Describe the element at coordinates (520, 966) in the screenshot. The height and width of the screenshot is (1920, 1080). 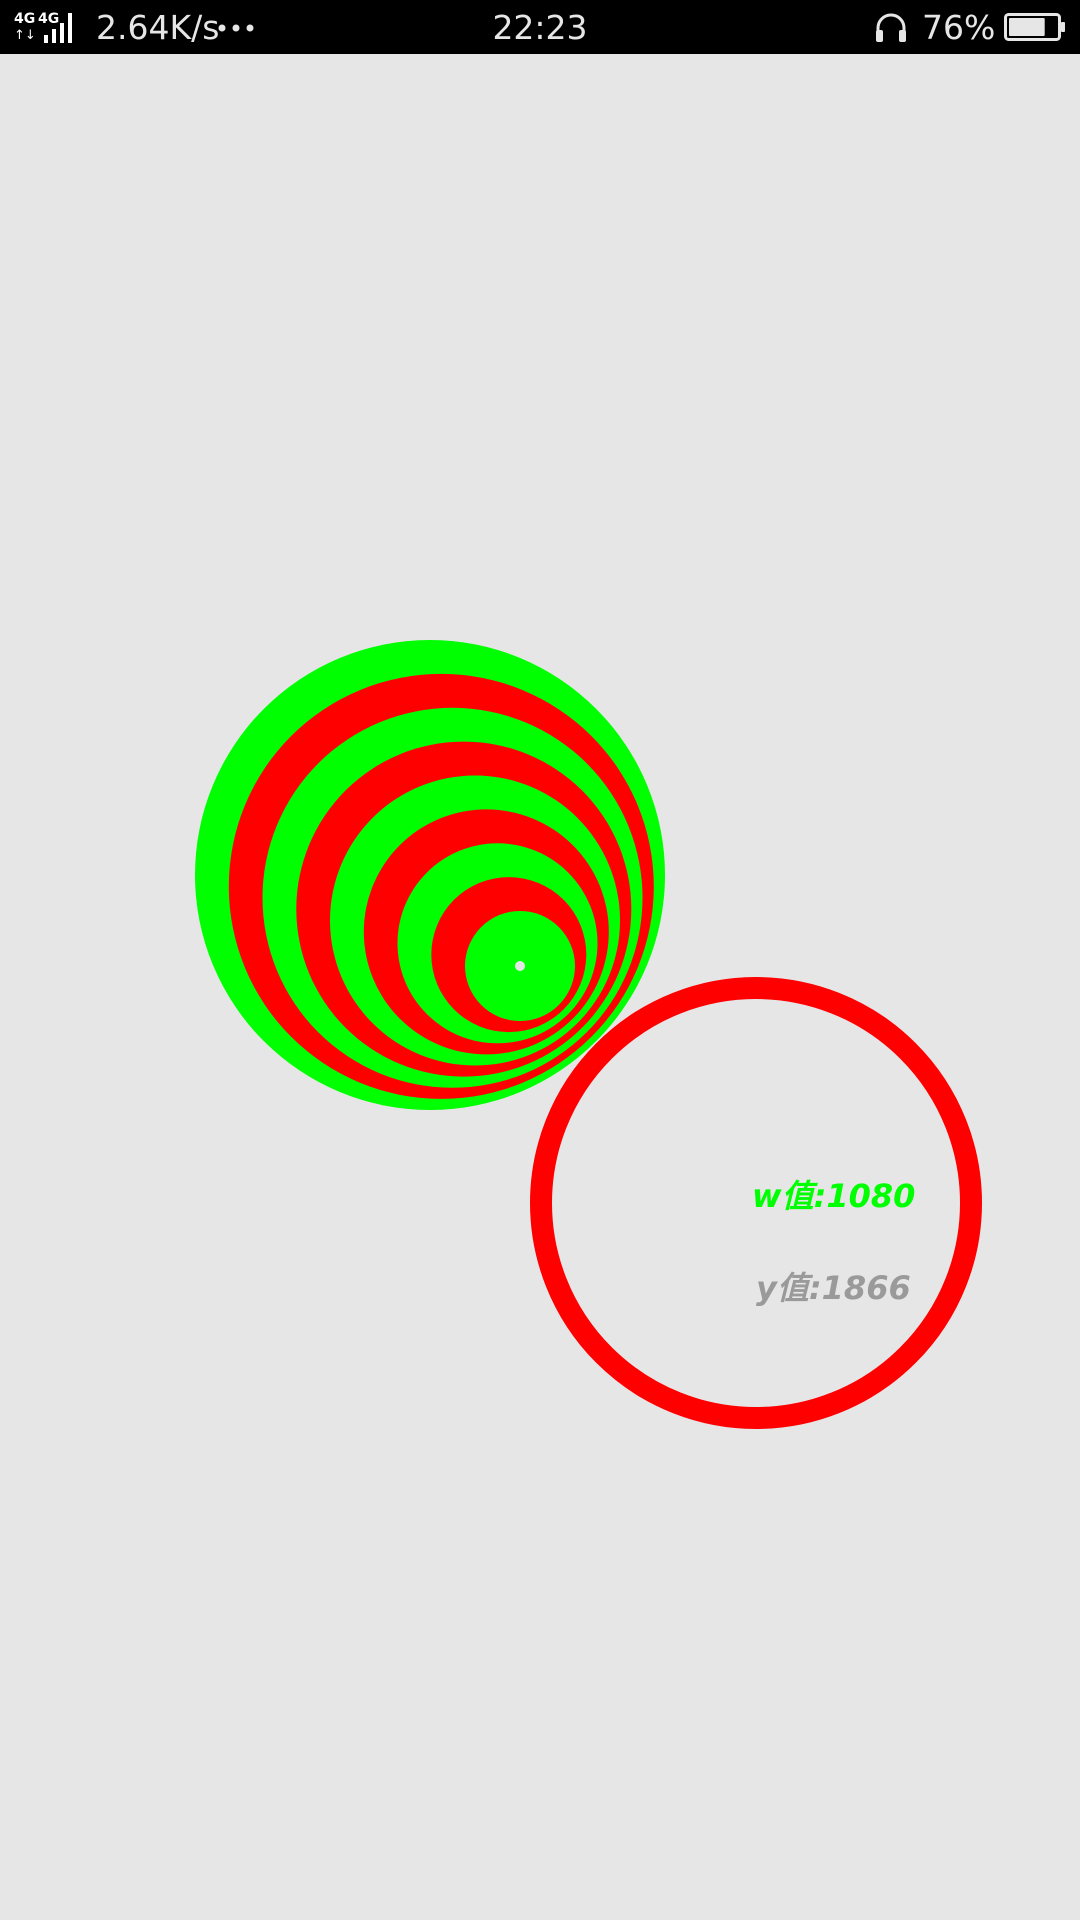
I see `ring-center-dot` at that location.